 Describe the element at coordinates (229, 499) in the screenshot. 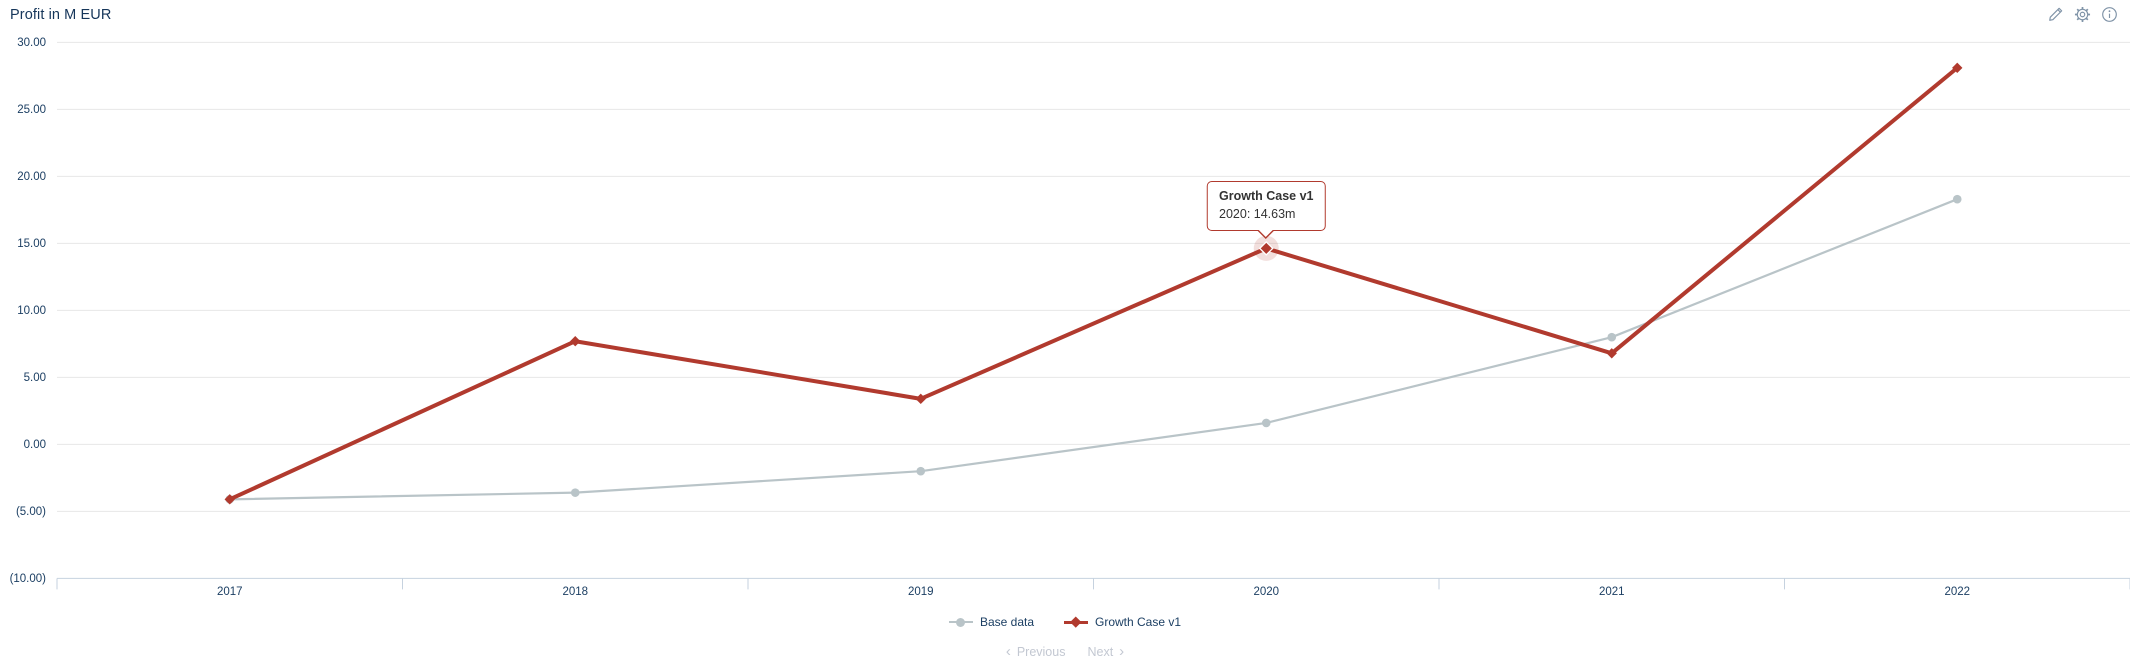

I see `data-point-growth-case-v1-2017` at that location.